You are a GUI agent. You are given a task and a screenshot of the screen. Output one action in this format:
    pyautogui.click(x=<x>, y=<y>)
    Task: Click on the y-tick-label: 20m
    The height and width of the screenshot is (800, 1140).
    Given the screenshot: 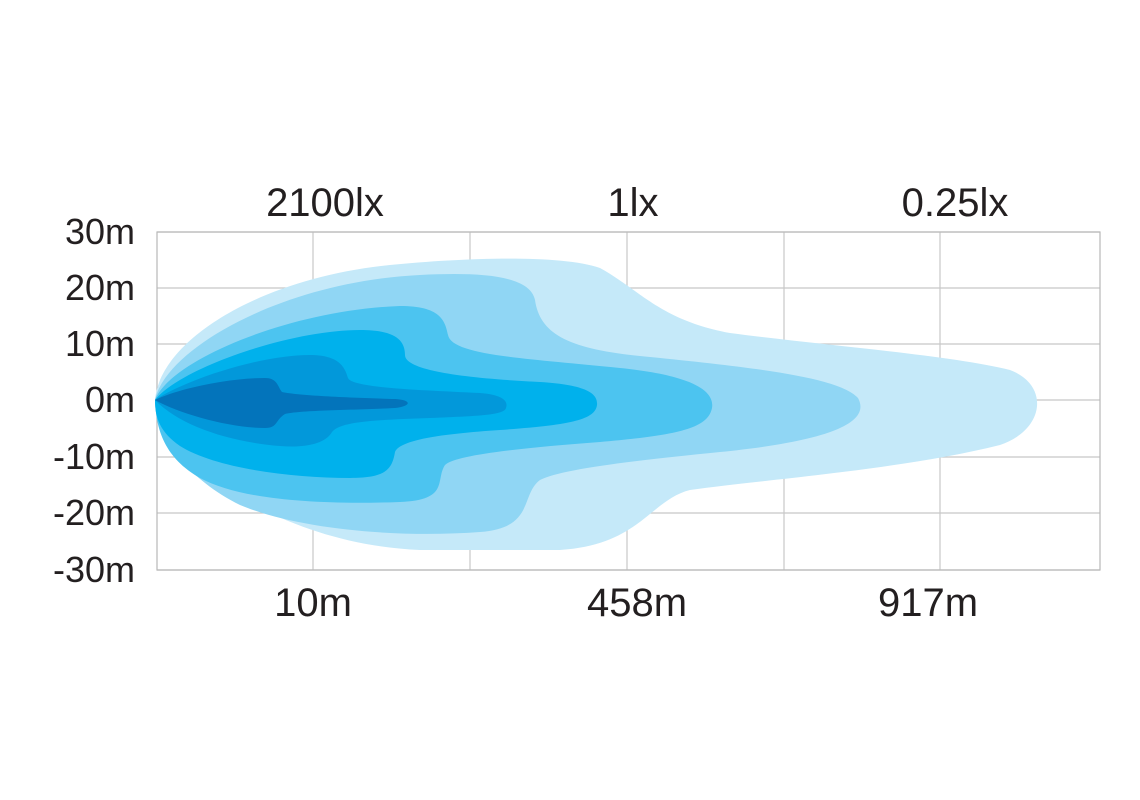 What is the action you would take?
    pyautogui.click(x=100, y=287)
    